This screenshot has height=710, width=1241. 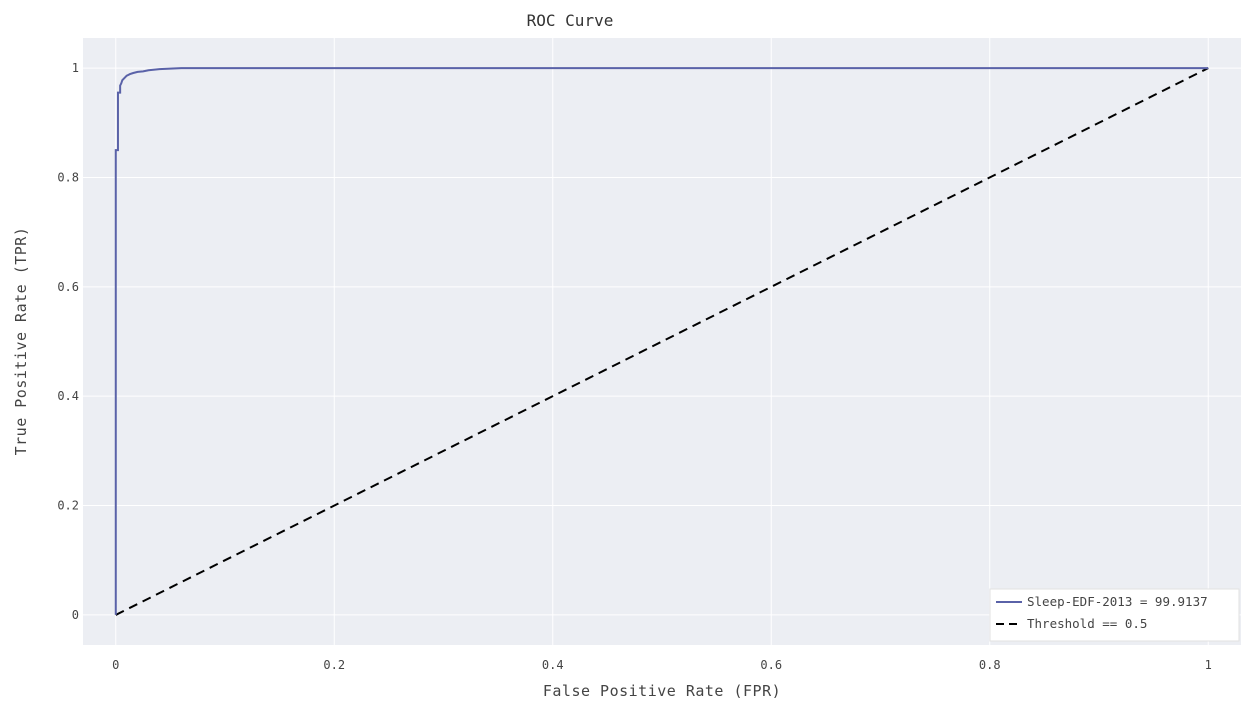 I want to click on chart-title: ROC Curve, so click(x=570, y=20).